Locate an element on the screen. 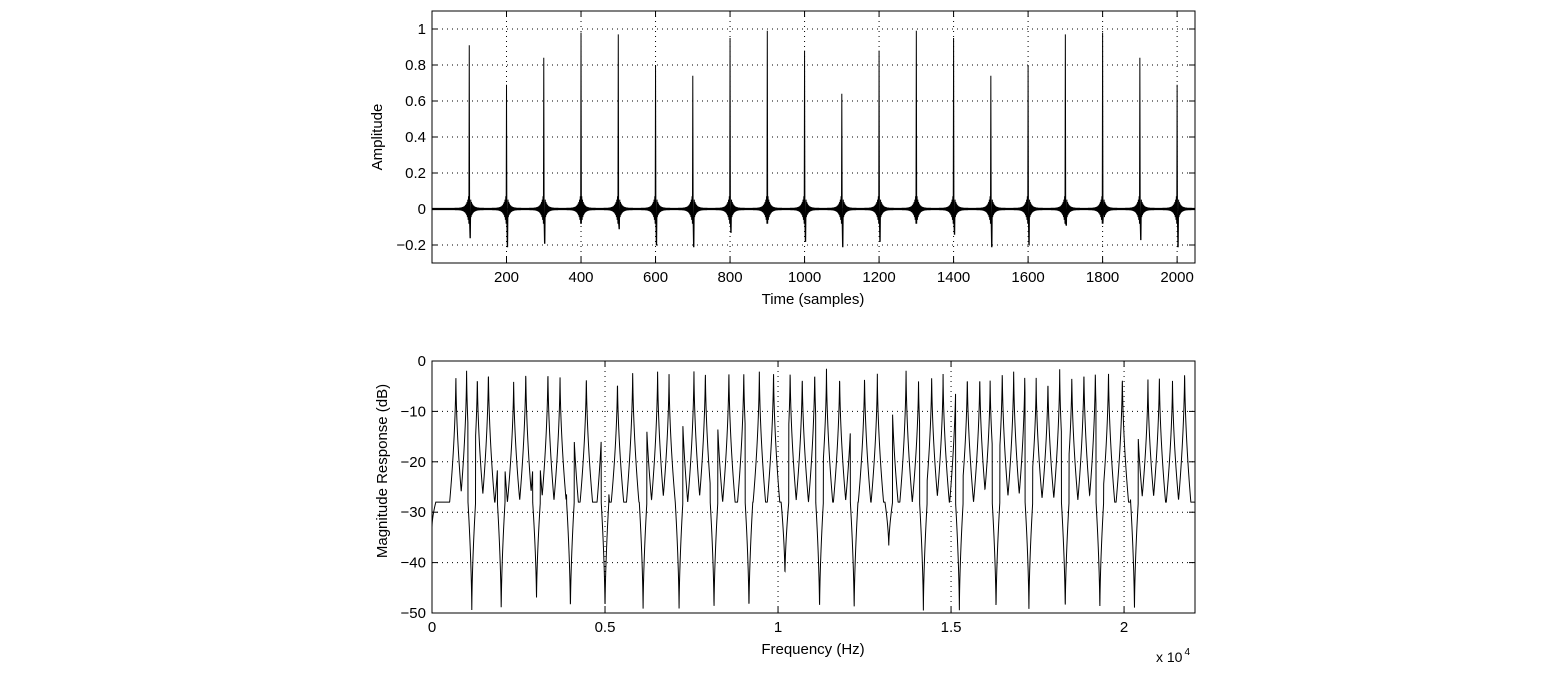 Image resolution: width=1564 pixels, height=698 pixels. freq-x-tick-label: 0 is located at coordinates (432, 627).